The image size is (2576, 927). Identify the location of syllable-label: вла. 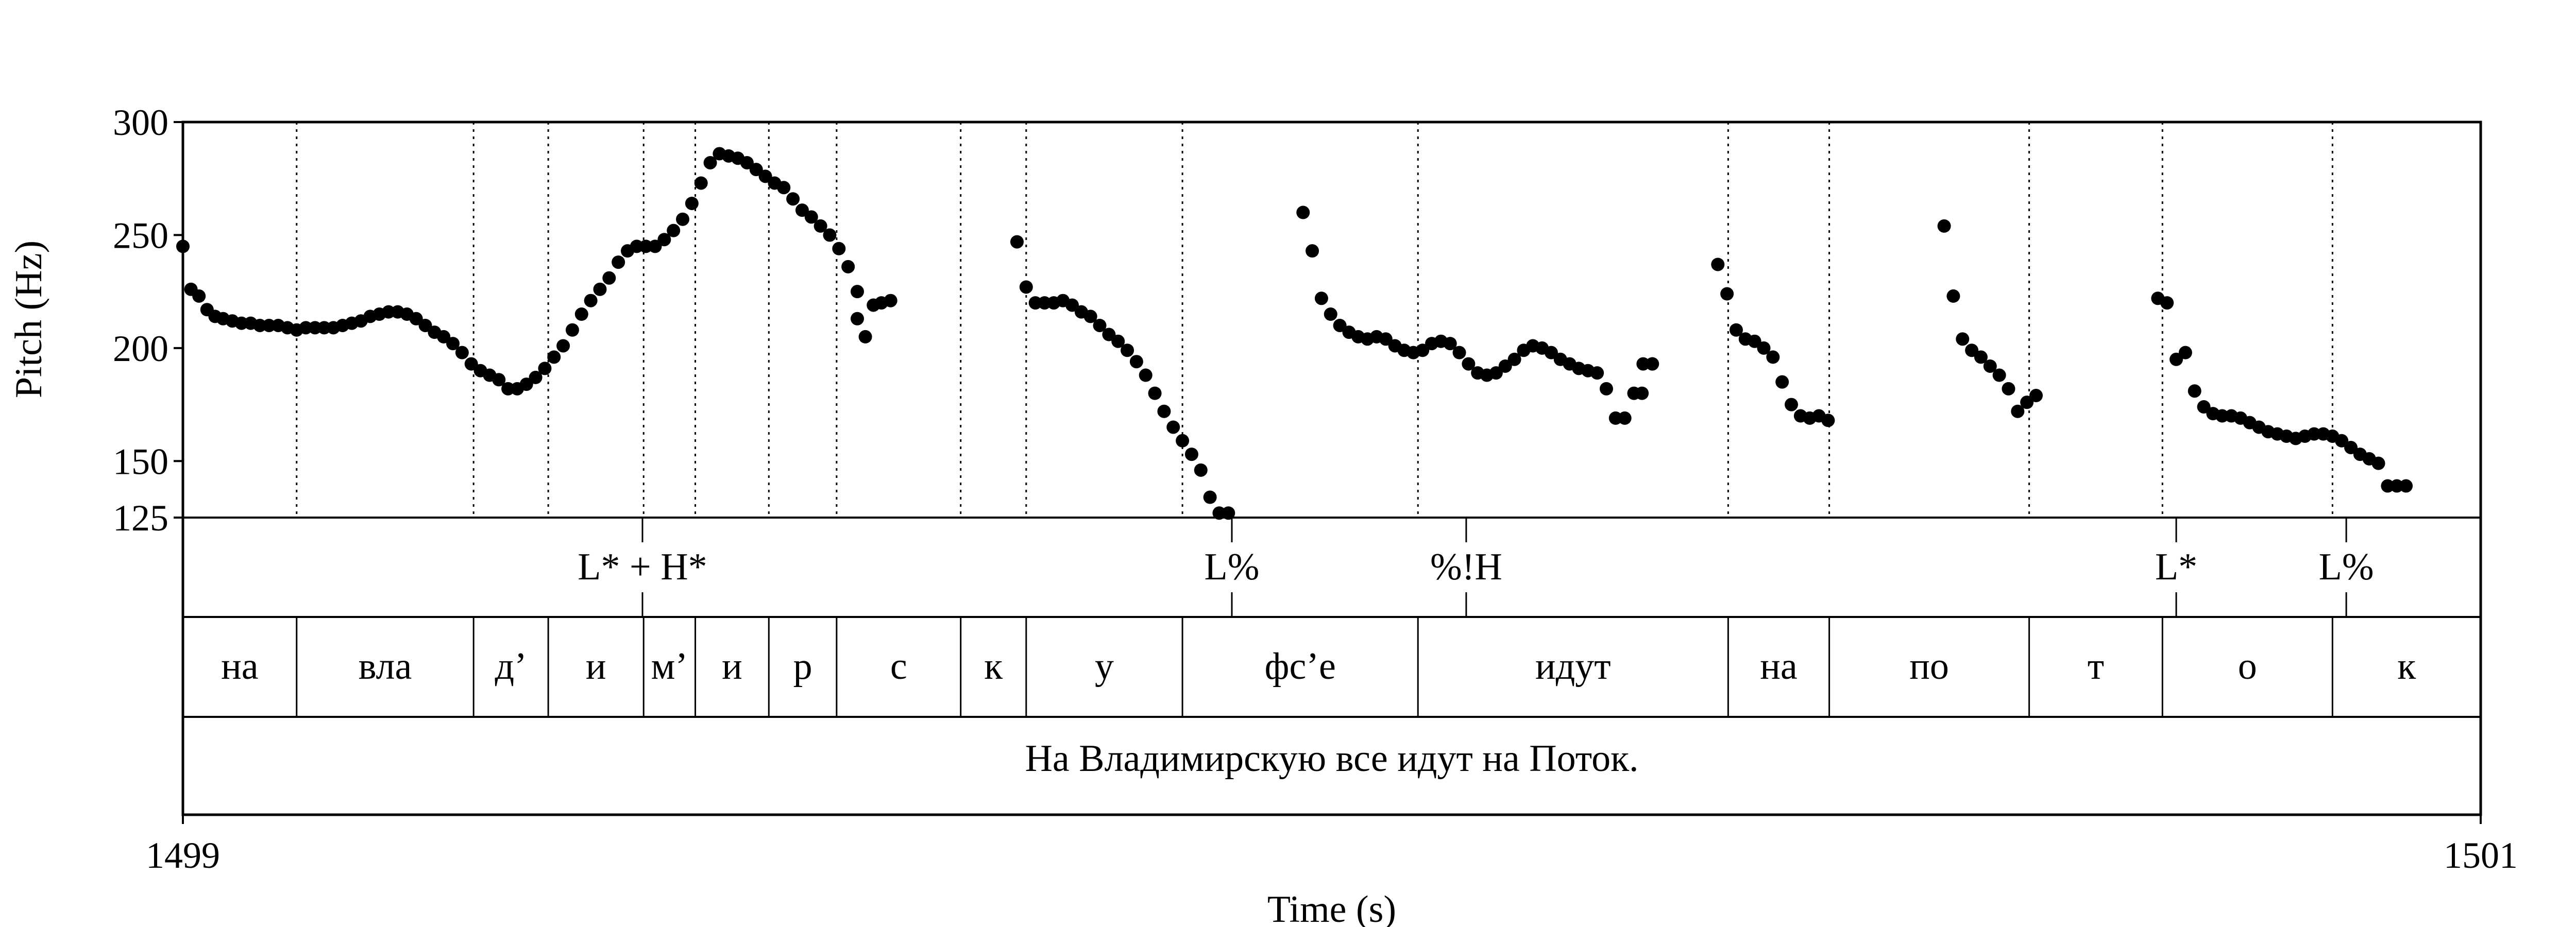
(385, 666).